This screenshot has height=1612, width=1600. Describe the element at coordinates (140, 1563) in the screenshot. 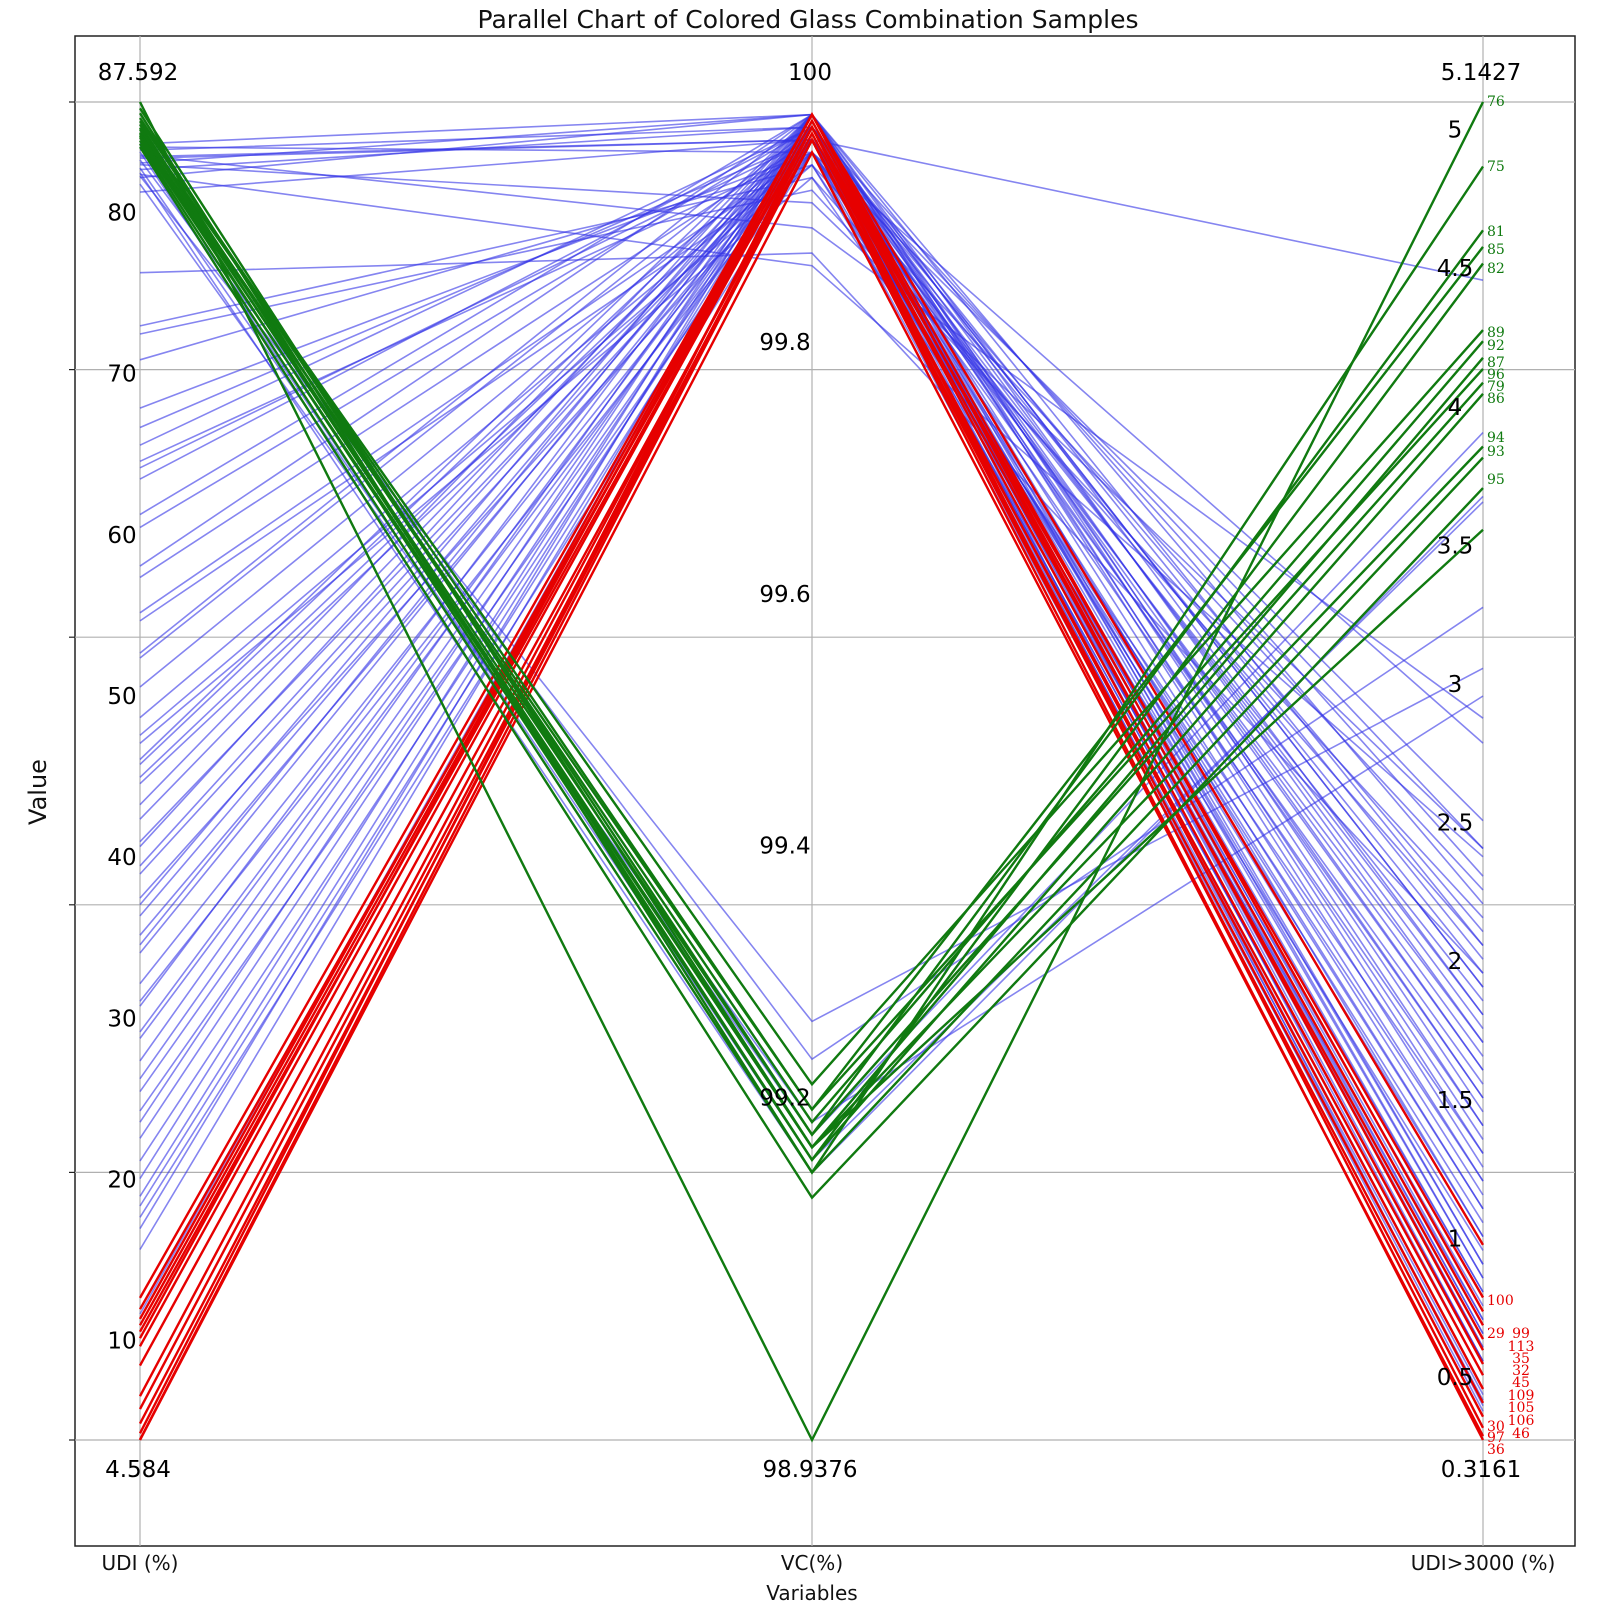

I see `axis-name: UDI (%)` at that location.